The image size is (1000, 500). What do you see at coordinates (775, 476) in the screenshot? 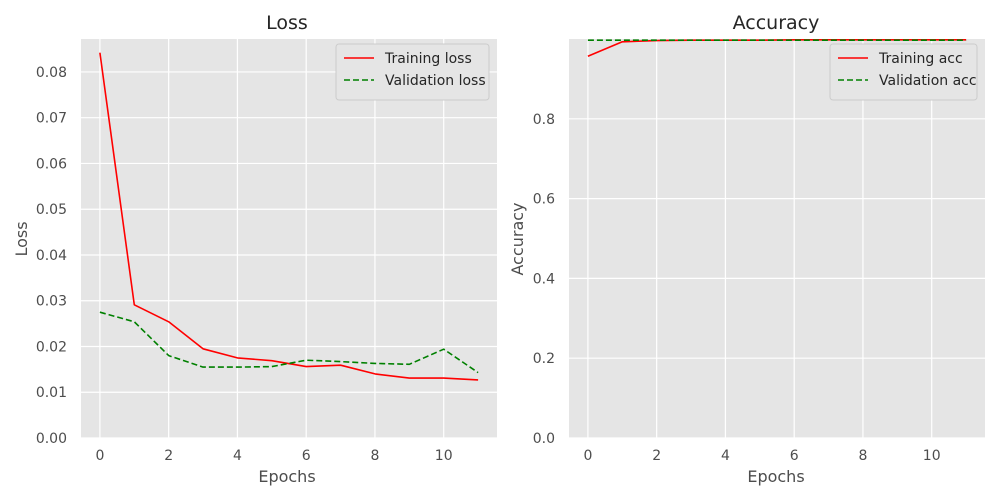
I see `accuracy-x-axis-label: Epochs` at bounding box center [775, 476].